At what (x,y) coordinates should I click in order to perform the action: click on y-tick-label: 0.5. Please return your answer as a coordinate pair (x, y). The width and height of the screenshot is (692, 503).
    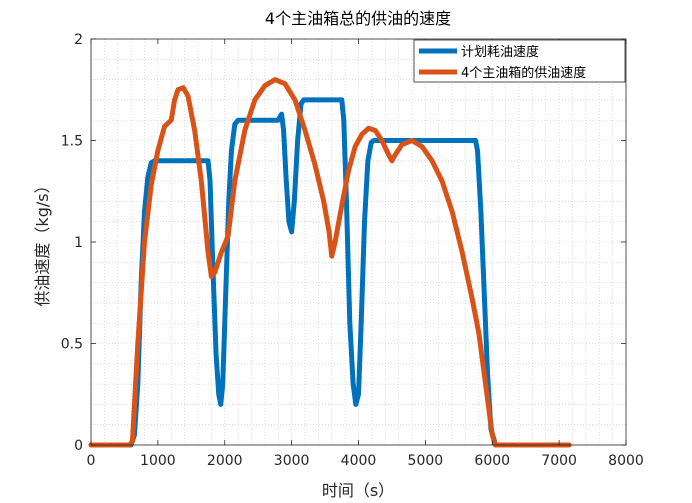
    Looking at the image, I should click on (72, 345).